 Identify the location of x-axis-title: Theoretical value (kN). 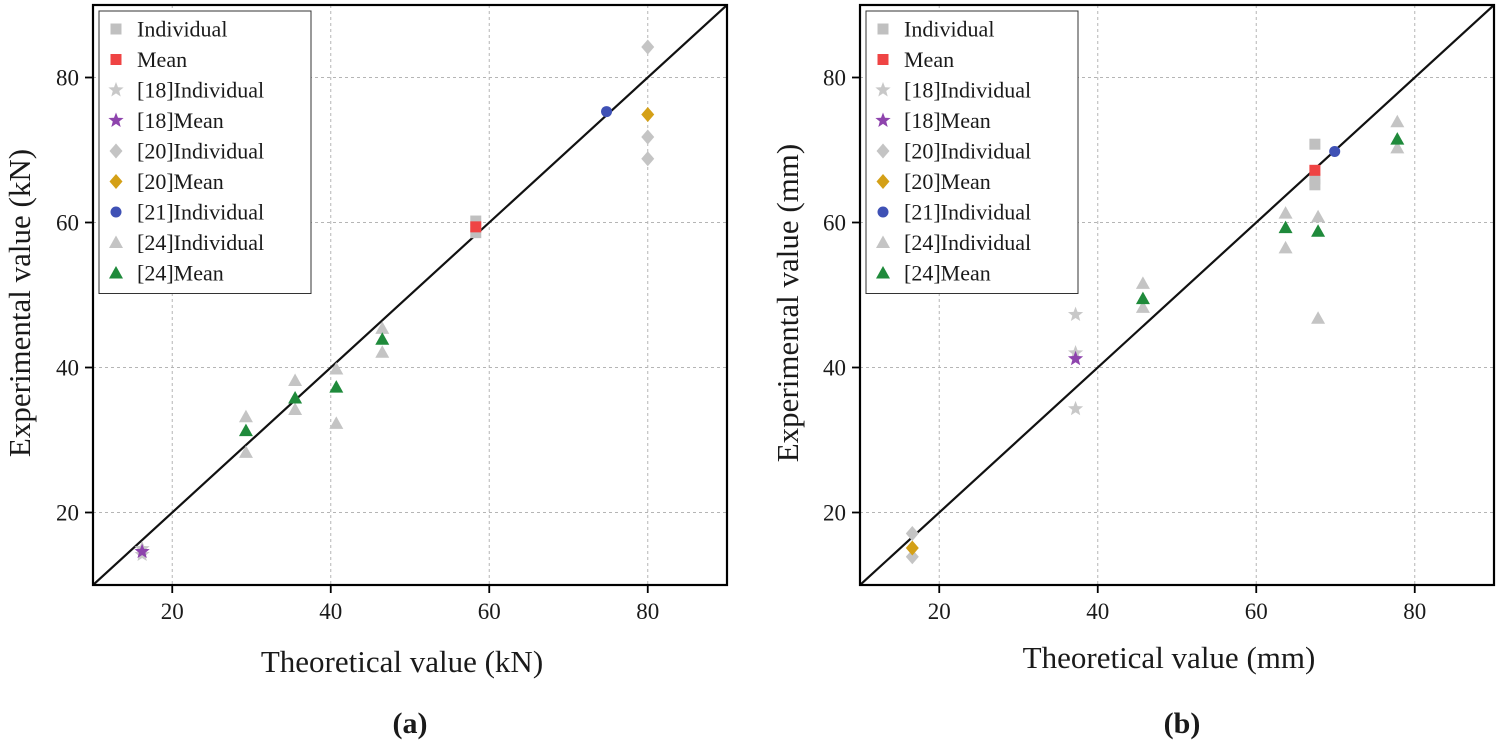
(402, 661).